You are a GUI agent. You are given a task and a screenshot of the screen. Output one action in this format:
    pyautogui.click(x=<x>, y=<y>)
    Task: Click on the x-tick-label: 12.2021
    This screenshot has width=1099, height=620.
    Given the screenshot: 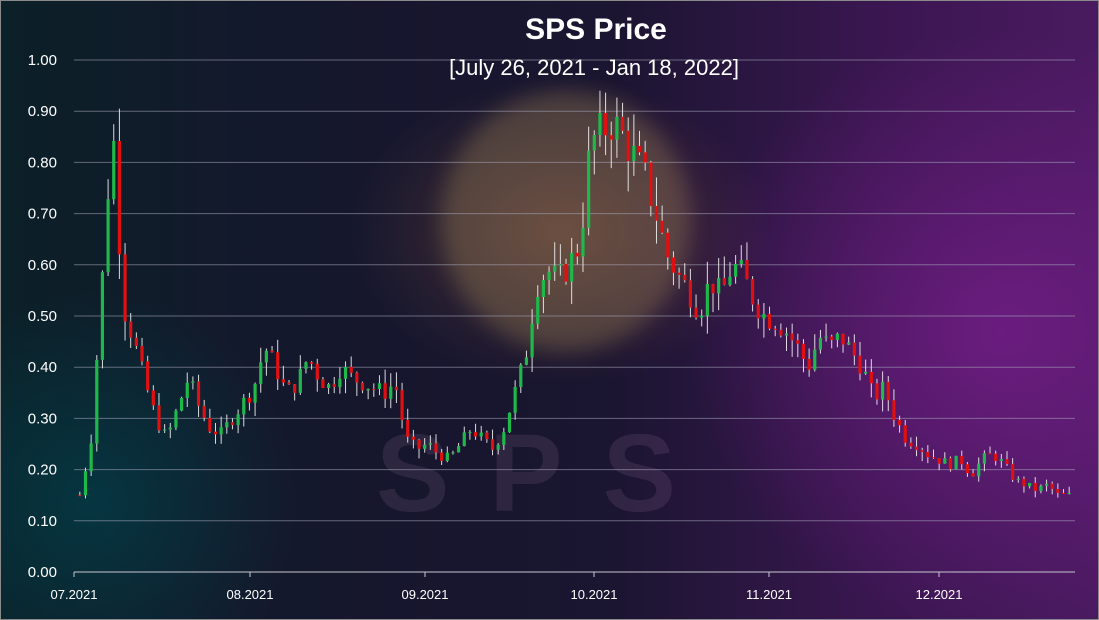 What is the action you would take?
    pyautogui.click(x=939, y=594)
    